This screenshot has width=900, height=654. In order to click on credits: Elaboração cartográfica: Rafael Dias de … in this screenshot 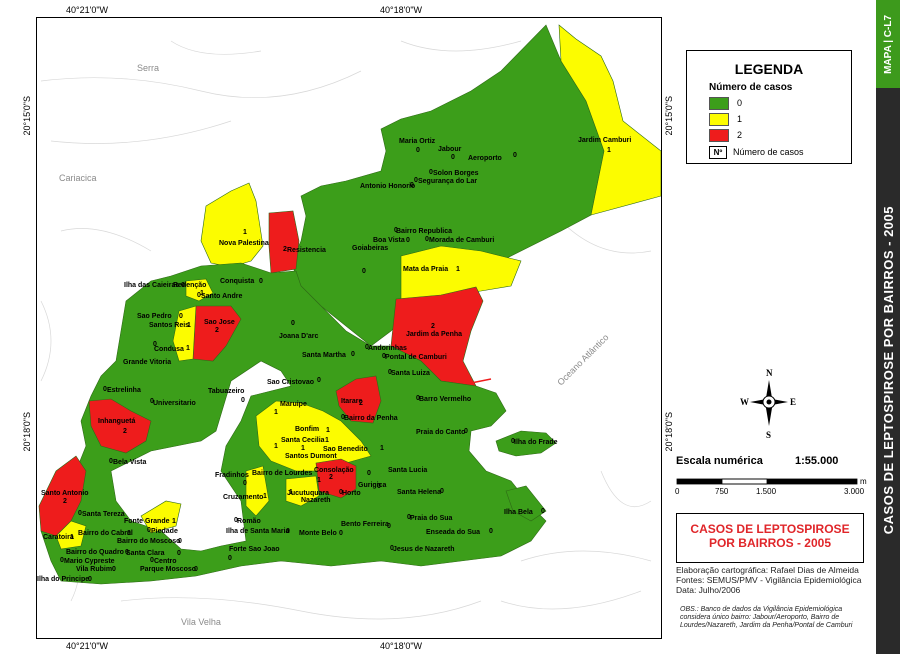, I will do `click(769, 595)`.